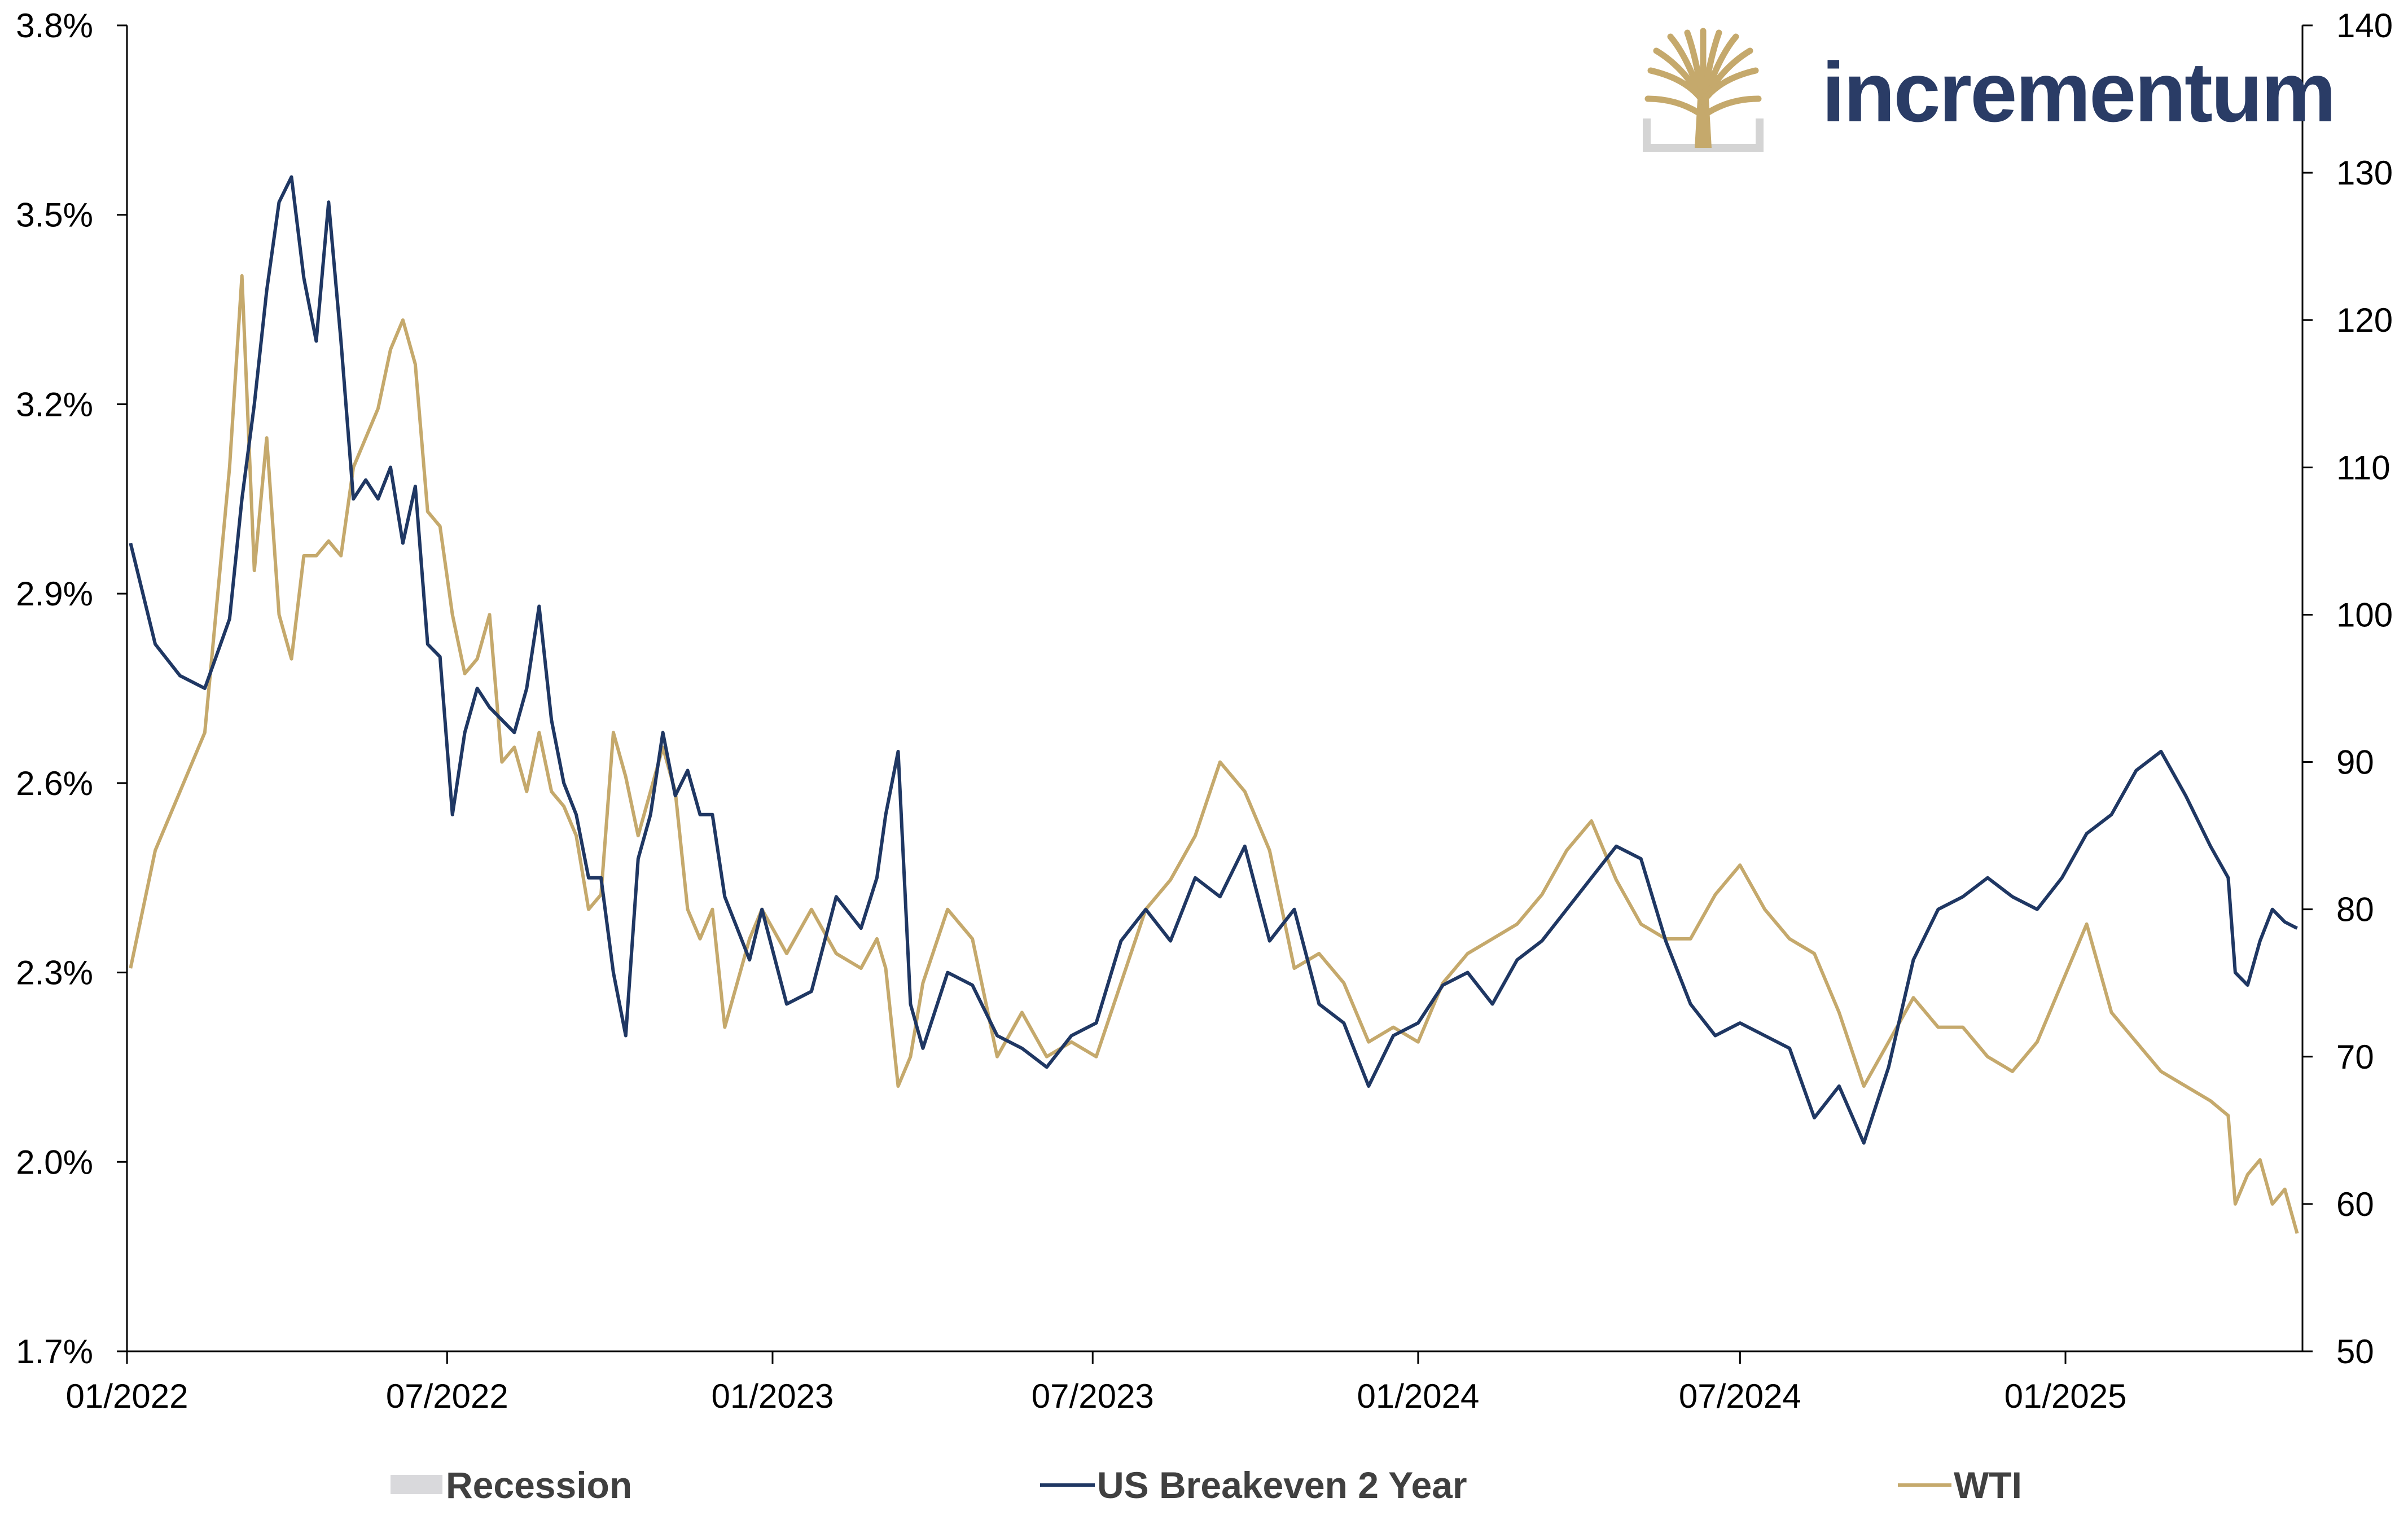 The height and width of the screenshot is (1533, 2408). What do you see at coordinates (2355, 1204) in the screenshot?
I see `right-tick-label: 60` at bounding box center [2355, 1204].